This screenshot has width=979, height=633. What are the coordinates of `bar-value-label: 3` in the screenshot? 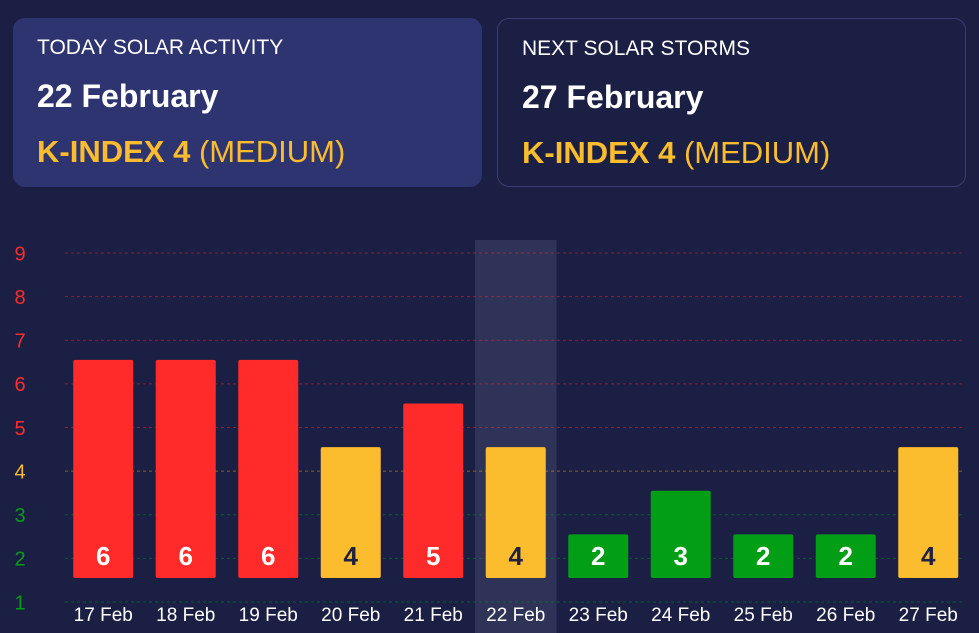 It's located at (681, 556).